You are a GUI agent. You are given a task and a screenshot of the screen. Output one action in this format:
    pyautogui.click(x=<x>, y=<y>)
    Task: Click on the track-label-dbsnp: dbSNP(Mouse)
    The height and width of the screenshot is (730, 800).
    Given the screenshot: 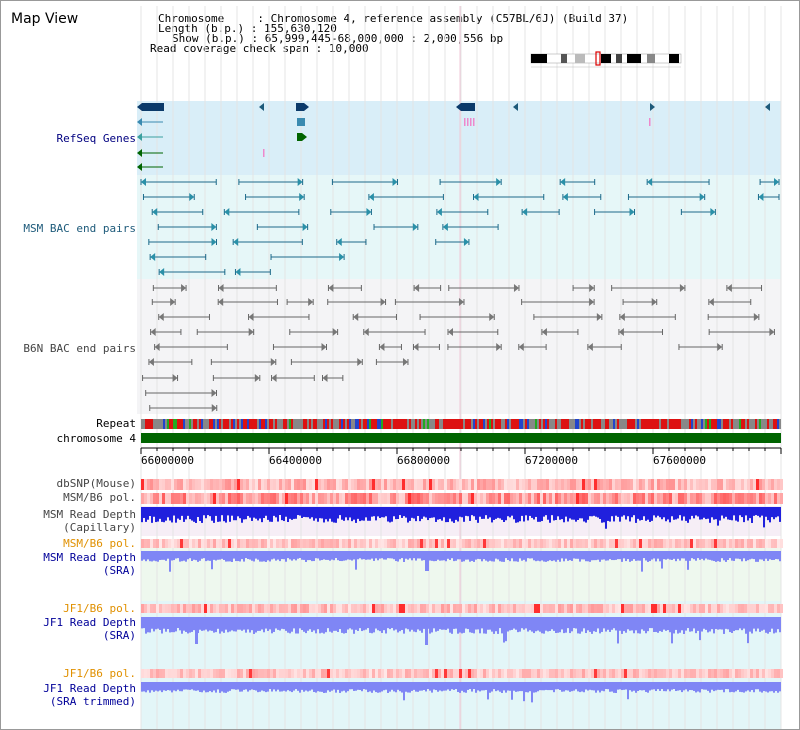 What is the action you would take?
    pyautogui.click(x=96, y=483)
    